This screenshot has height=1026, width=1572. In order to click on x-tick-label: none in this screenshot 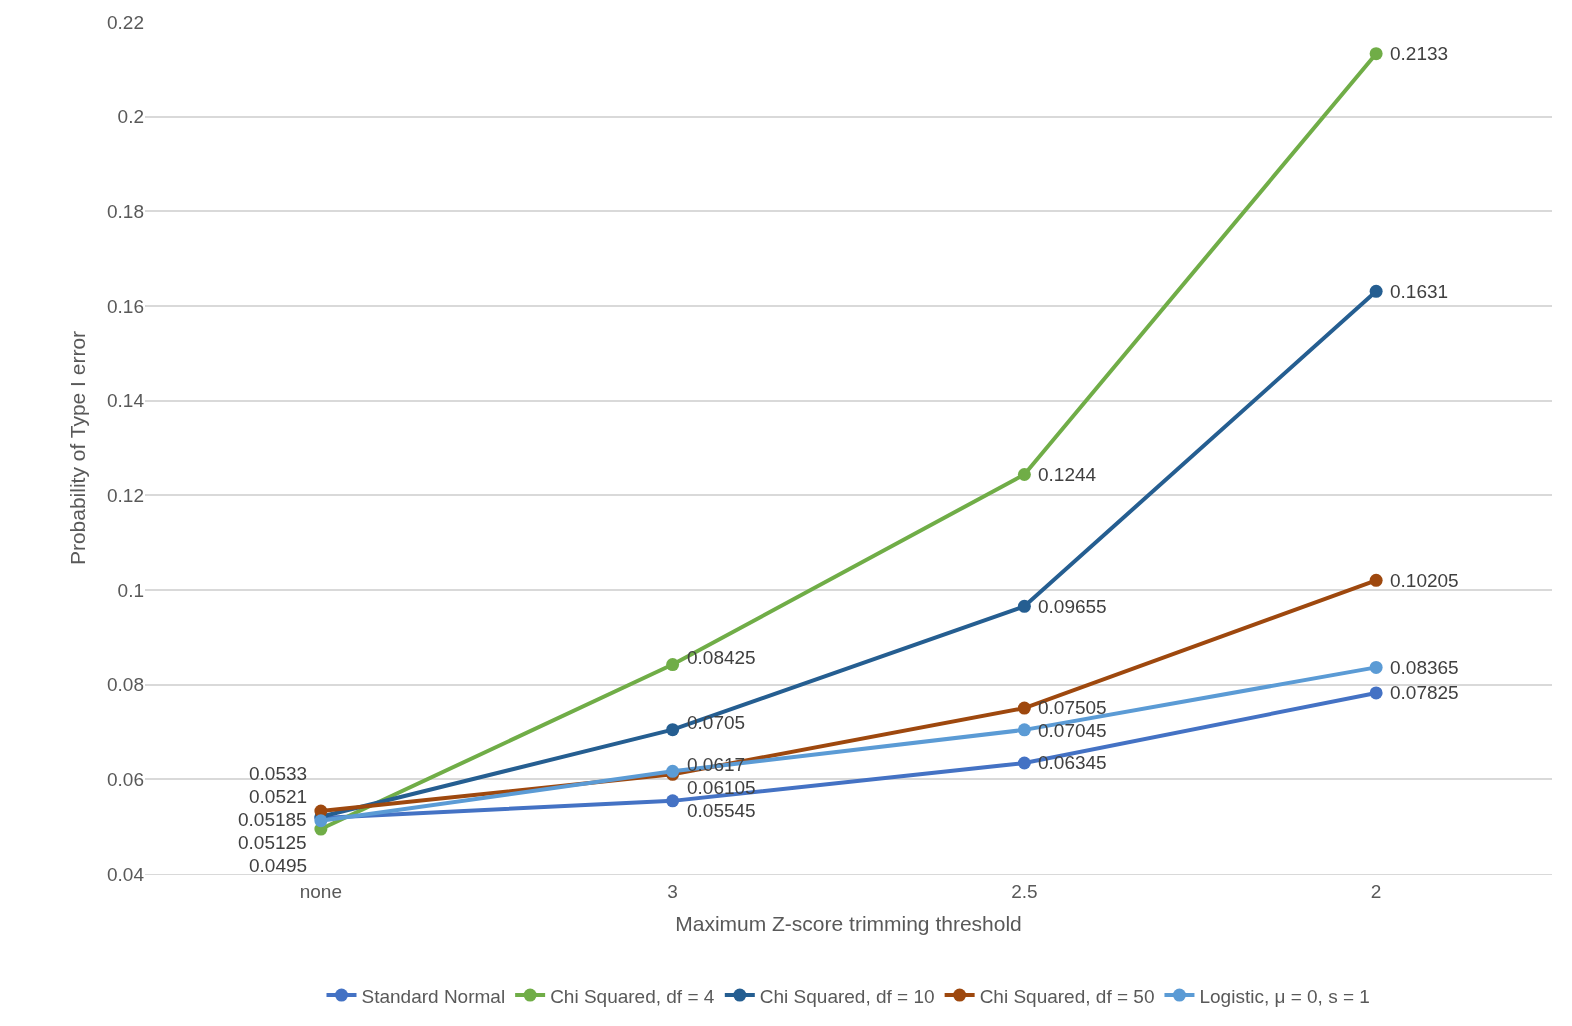, I will do `click(321, 891)`.